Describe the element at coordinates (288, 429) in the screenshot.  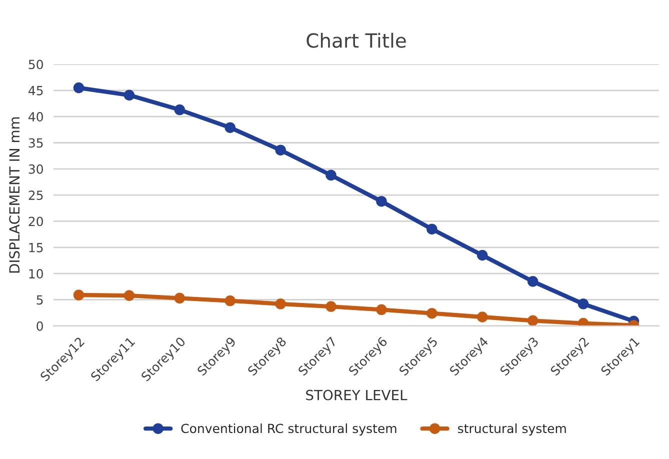
I see `legend-label: Conventional RC structural system` at that location.